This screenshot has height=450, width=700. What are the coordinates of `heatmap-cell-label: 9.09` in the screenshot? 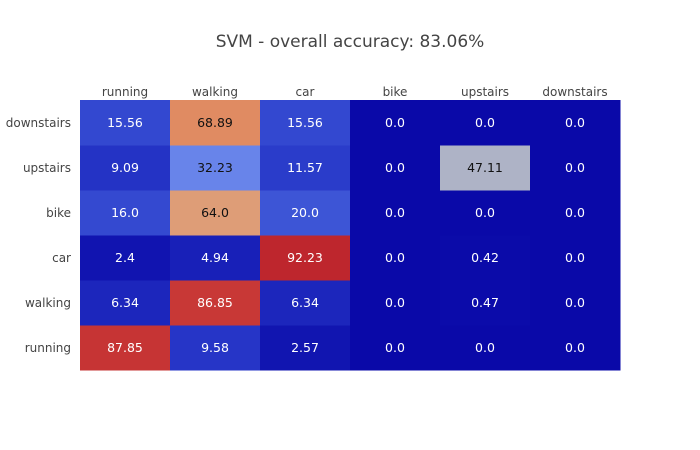 It's located at (125, 167).